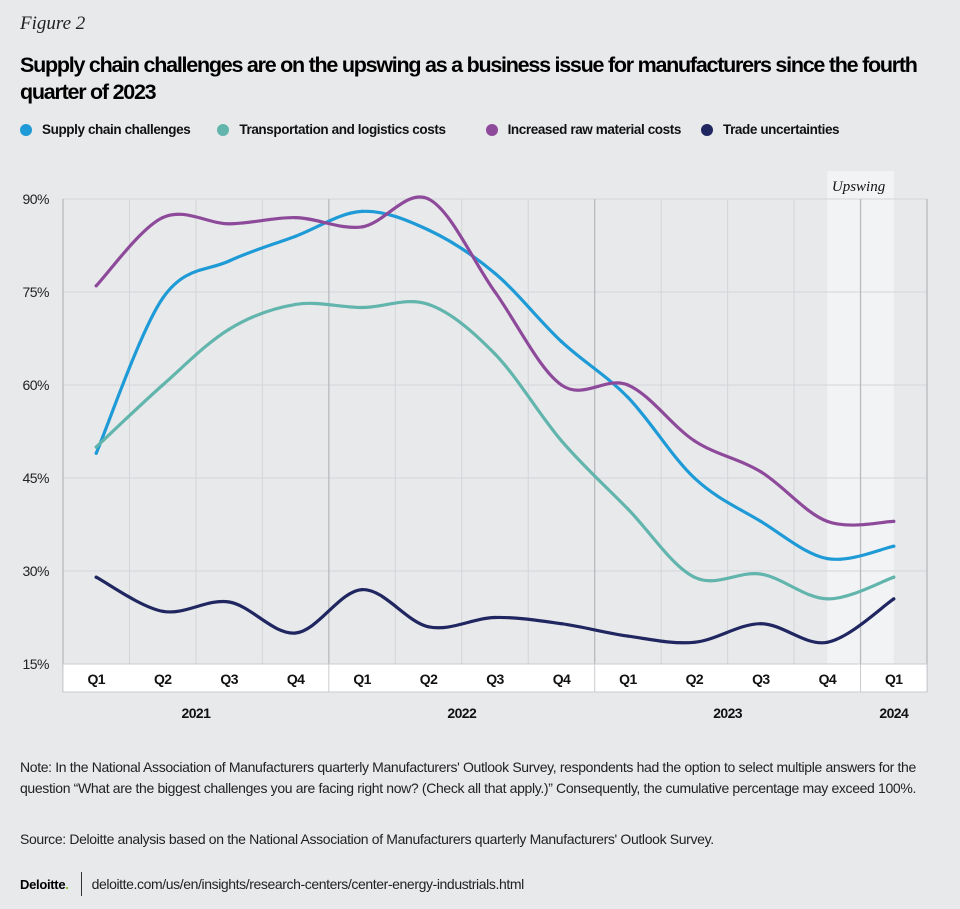  Describe the element at coordinates (35, 385) in the screenshot. I see `y-tick-label: 60%` at that location.